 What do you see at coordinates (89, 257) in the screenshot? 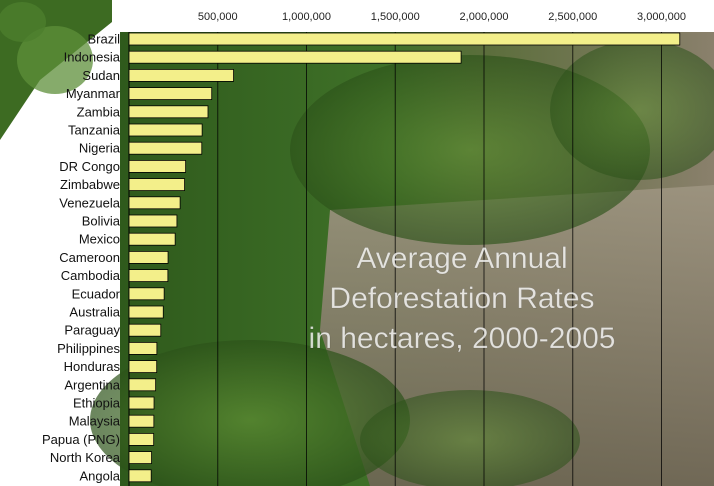
I see `category-label: Cameroon` at bounding box center [89, 257].